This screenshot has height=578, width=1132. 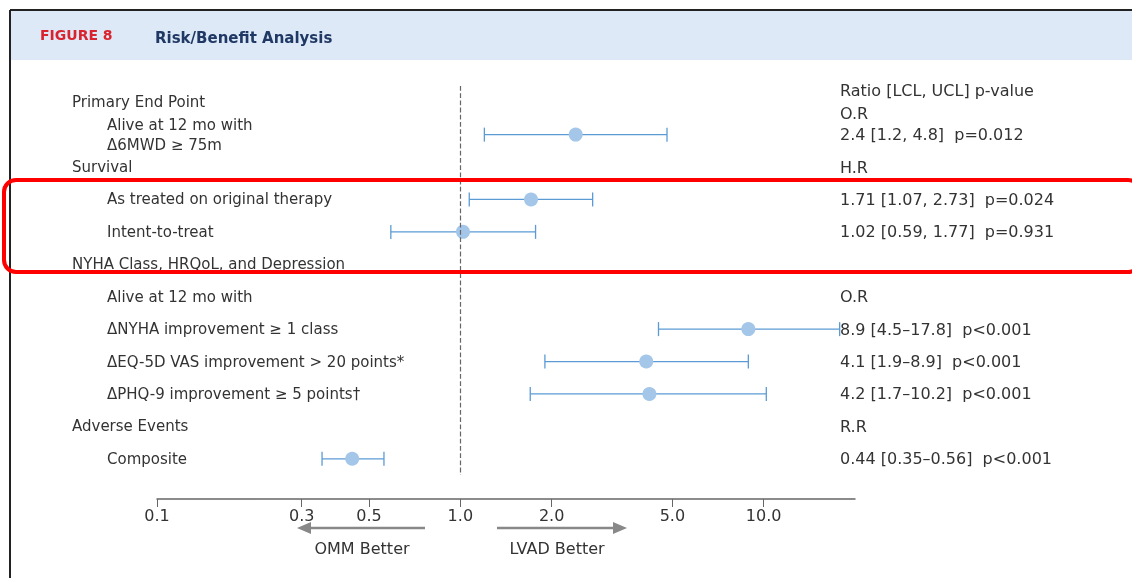 What do you see at coordinates (854, 167) in the screenshot?
I see `annotation: H.R` at bounding box center [854, 167].